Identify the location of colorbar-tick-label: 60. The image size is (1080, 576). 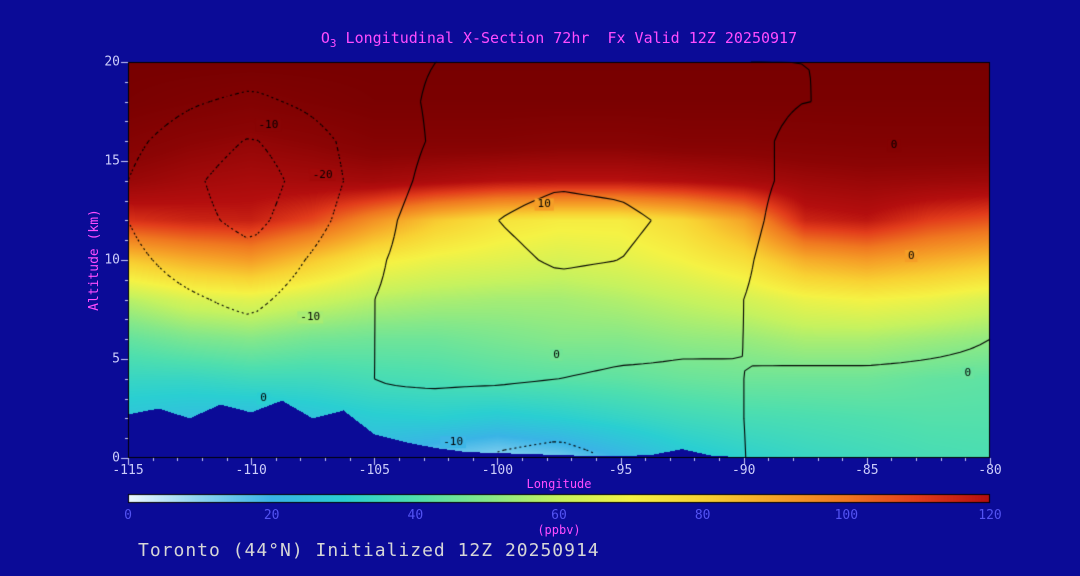
(559, 515).